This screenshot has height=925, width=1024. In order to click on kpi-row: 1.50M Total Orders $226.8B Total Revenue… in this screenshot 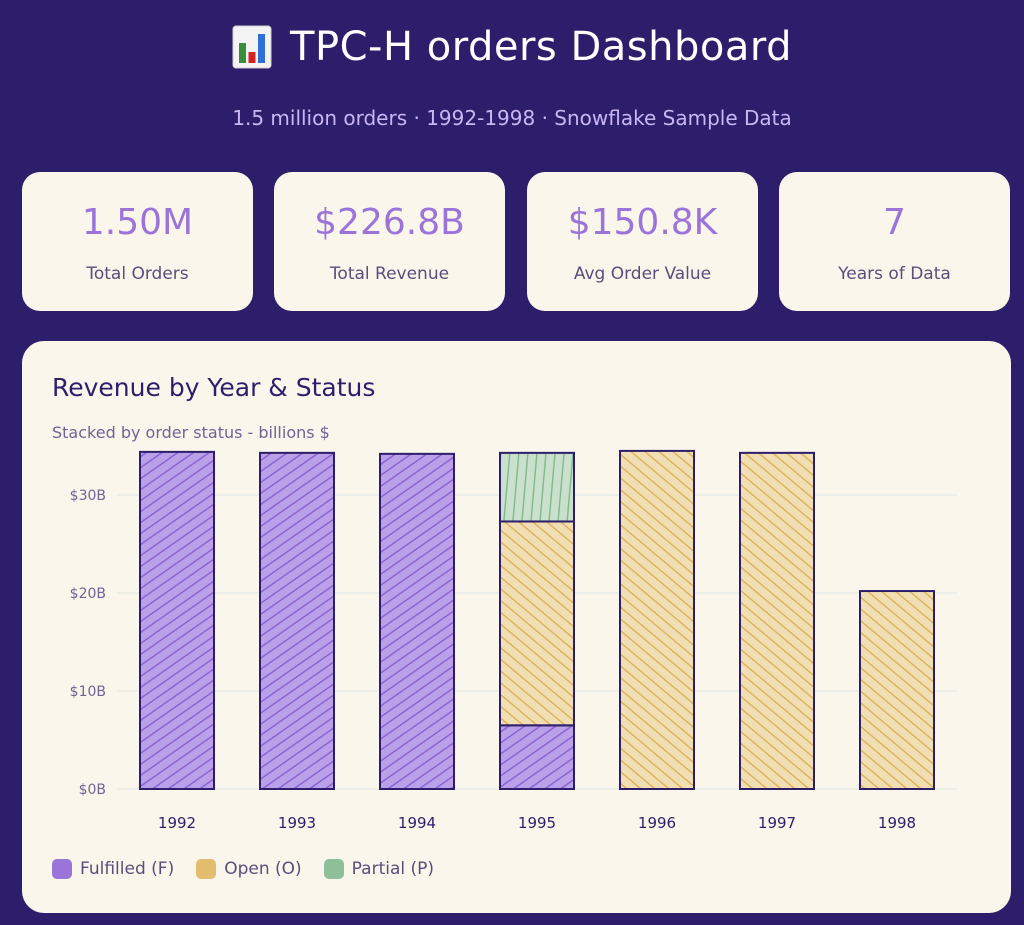, I will do `click(516, 241)`.